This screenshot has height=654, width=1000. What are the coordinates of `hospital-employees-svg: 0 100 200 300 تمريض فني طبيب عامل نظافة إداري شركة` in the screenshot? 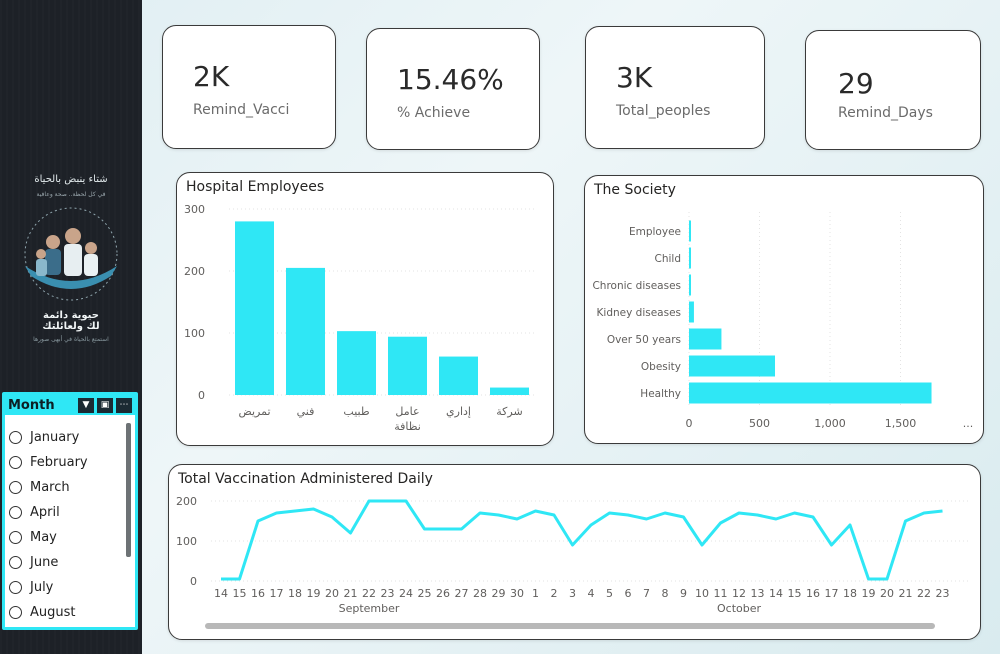 It's located at (359, 318).